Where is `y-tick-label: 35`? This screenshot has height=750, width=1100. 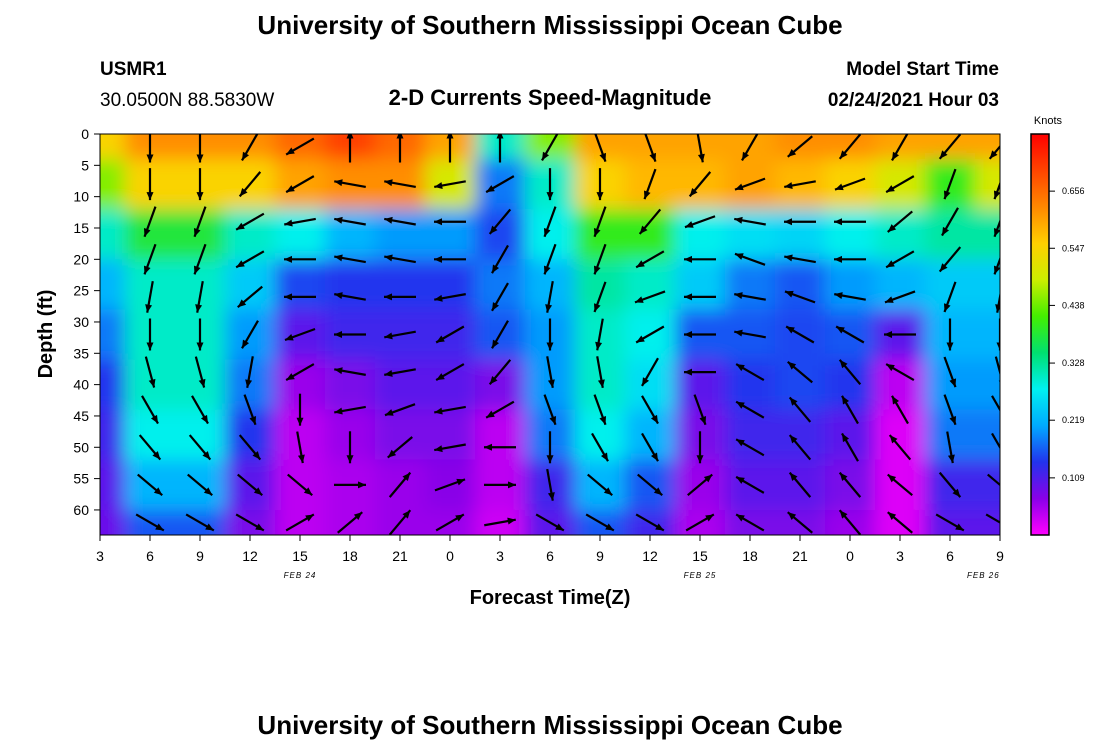 y-tick-label: 35 is located at coordinates (81, 353).